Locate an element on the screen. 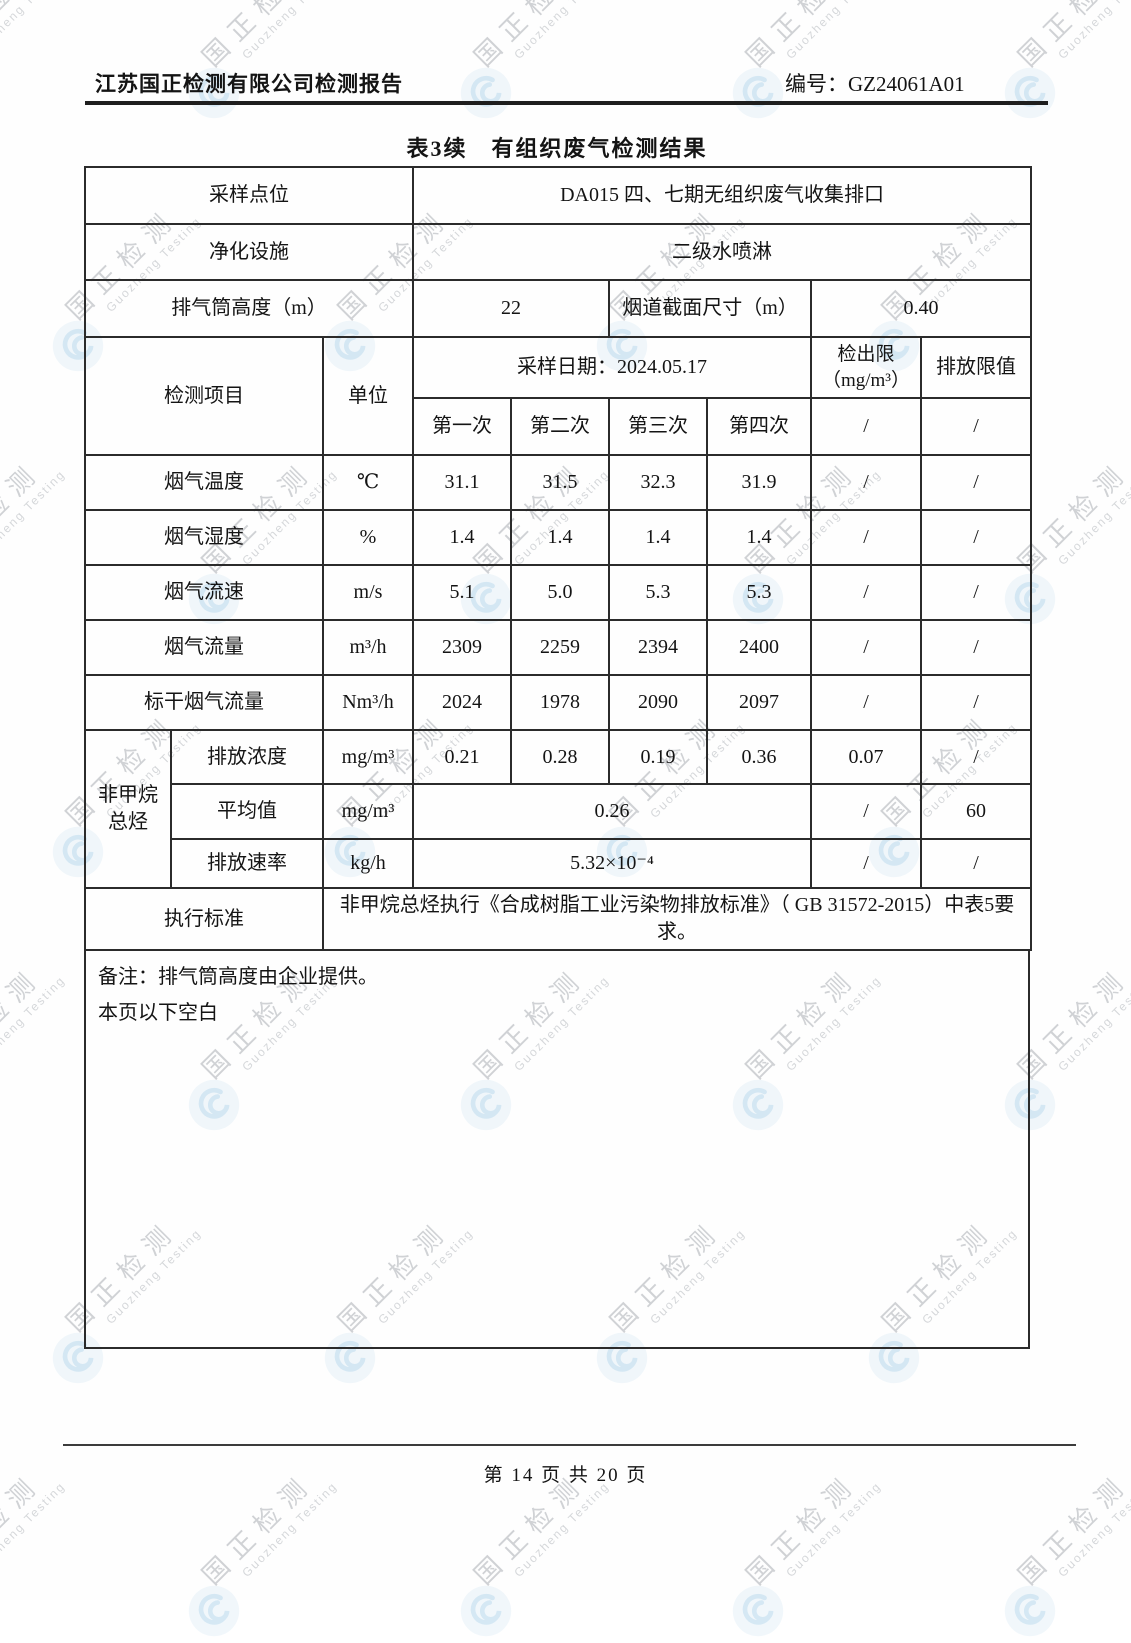  note-line-1: 备注：排气筒高度由企业提供。 is located at coordinates (238, 977).